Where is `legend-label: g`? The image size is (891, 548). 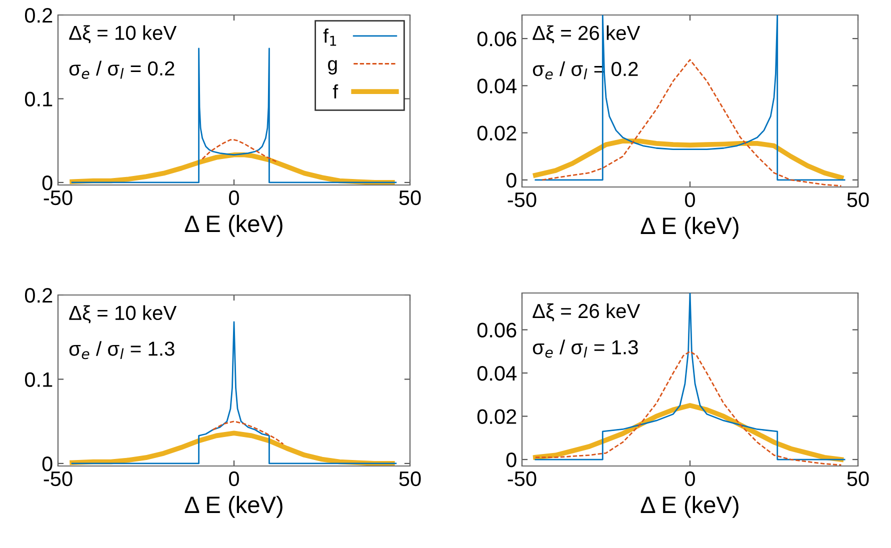 legend-label: g is located at coordinates (332, 67).